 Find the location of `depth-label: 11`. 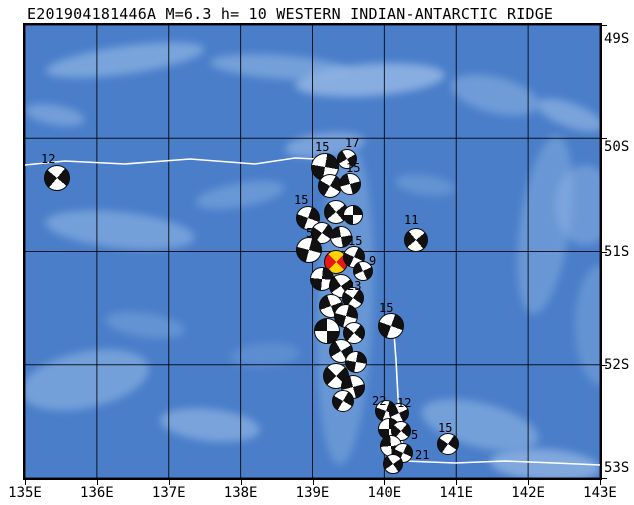

depth-label: 11 is located at coordinates (411, 220).